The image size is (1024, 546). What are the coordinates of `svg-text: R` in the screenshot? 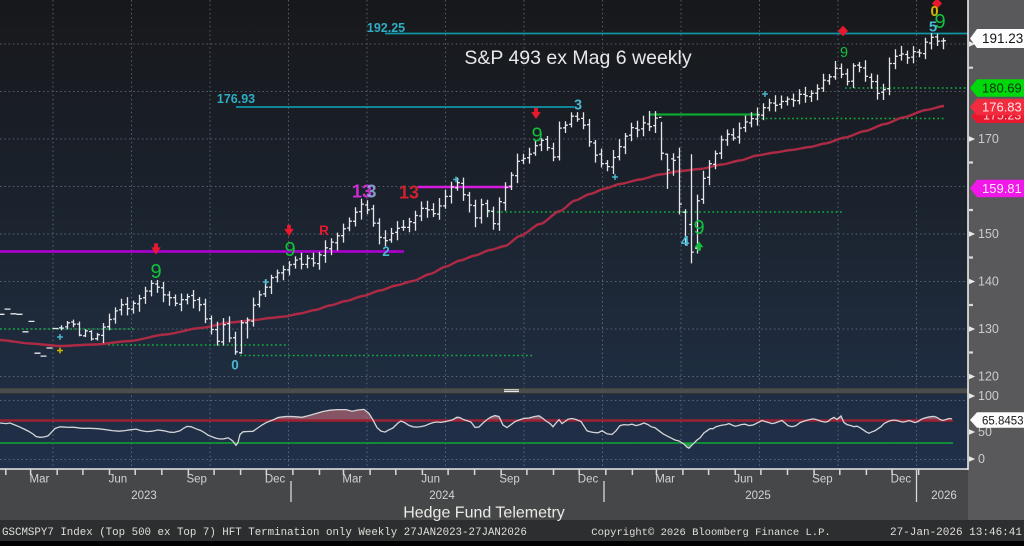 It's located at (324, 230).